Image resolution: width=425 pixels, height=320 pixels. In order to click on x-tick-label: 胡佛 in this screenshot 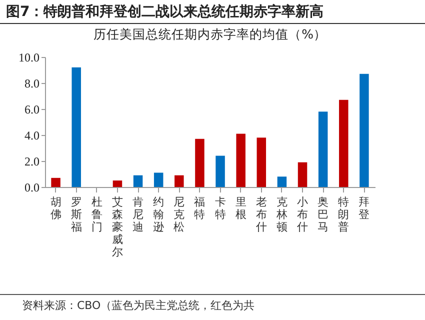, I will do `click(56, 208)`.